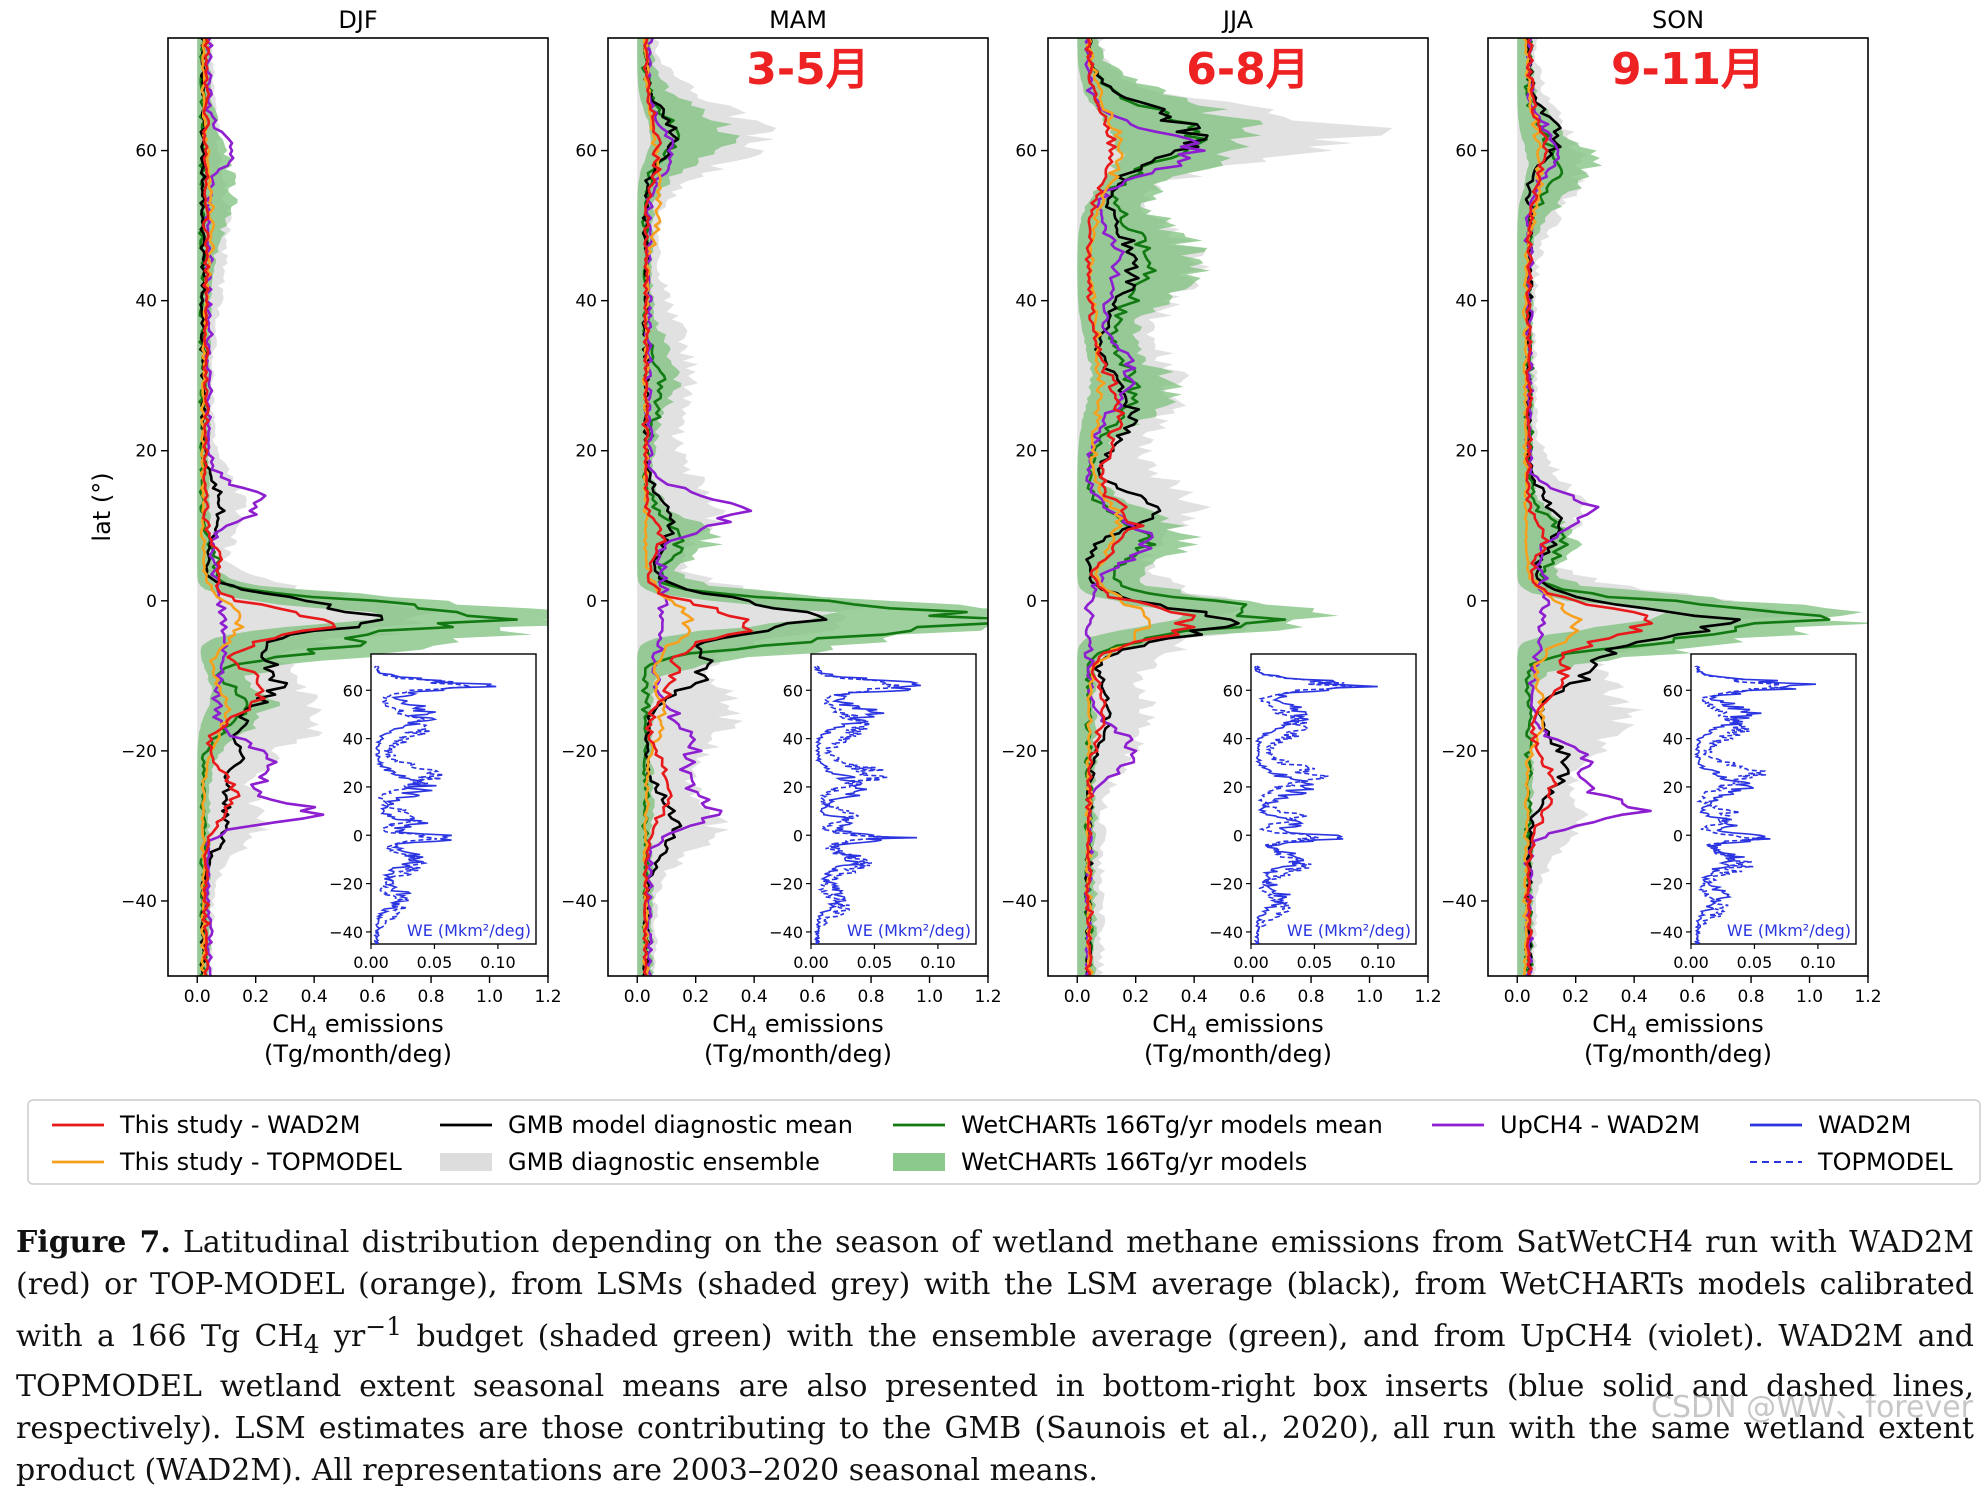 This screenshot has height=1492, width=1987. I want to click on panel-title: JJA, so click(1237, 20).